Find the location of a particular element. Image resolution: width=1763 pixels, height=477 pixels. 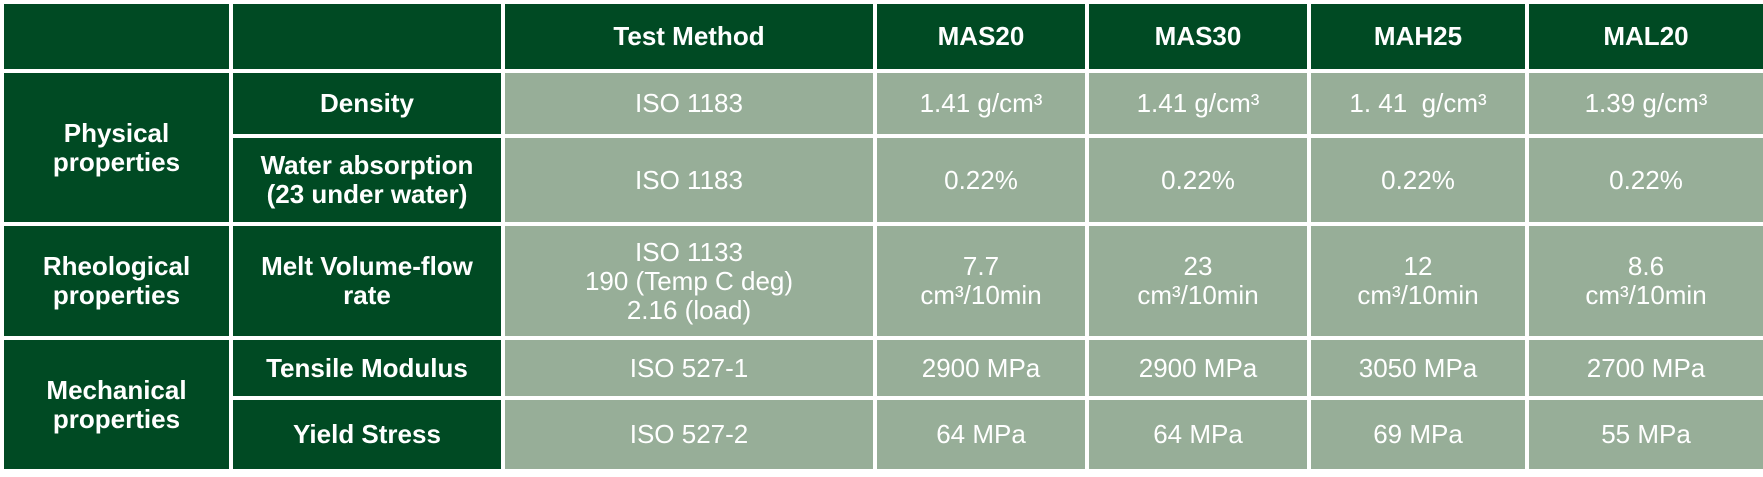

cell-line: 3050 MPa is located at coordinates (1418, 367).